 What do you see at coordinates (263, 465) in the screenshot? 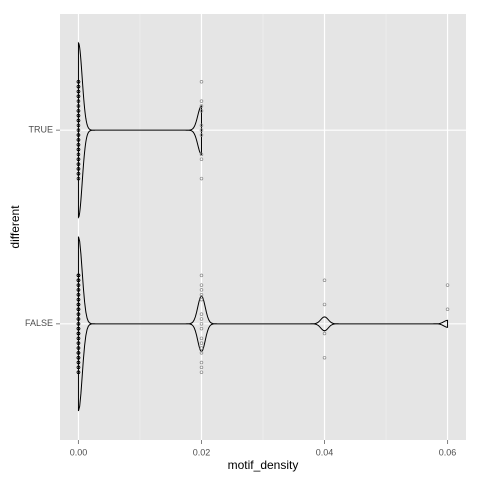
I see `x-axis-title: motif_density` at bounding box center [263, 465].